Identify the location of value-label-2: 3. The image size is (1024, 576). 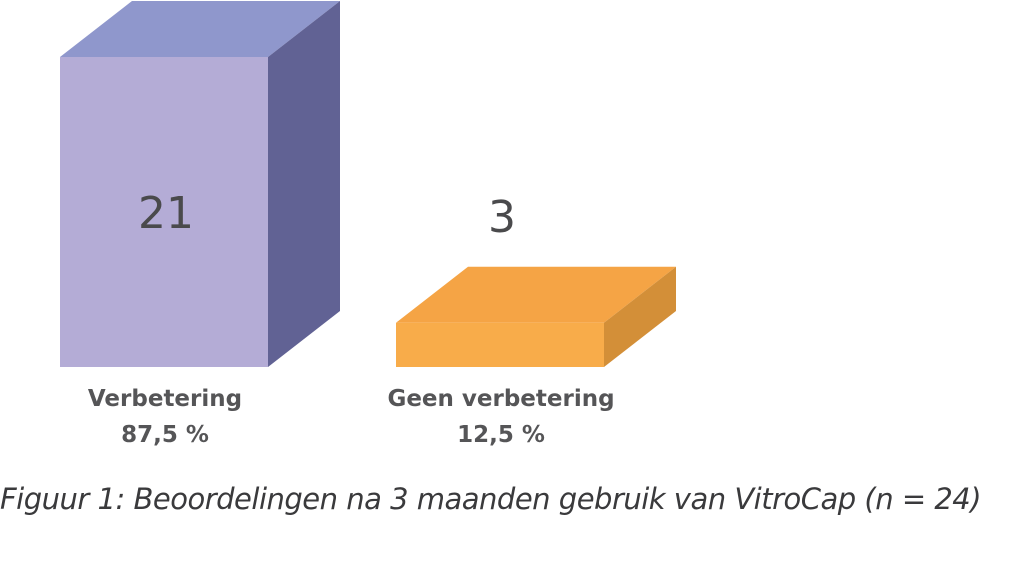
(502, 217).